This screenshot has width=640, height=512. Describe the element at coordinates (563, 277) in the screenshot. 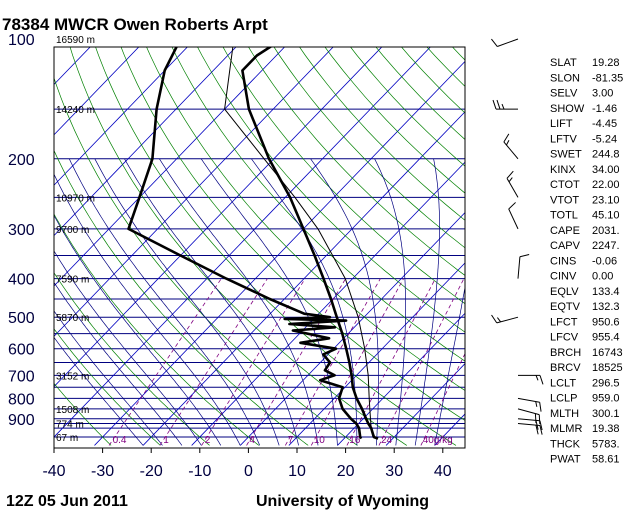

I see `index-name: CINV` at that location.